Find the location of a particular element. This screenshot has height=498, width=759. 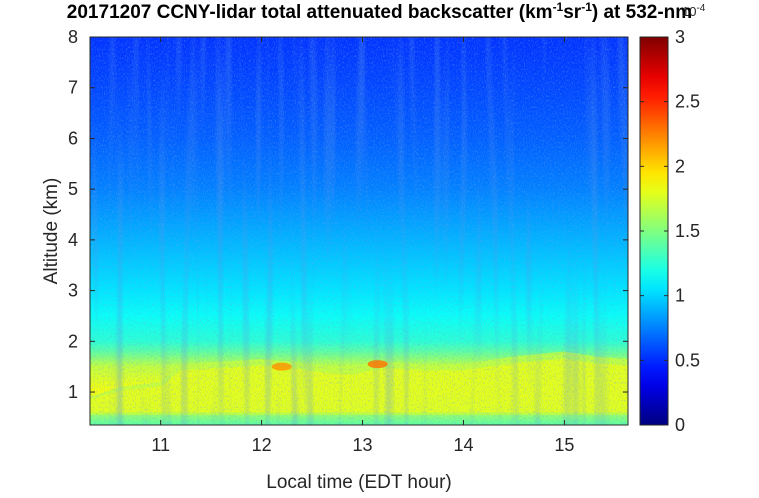

colorbar-scale-exponent: -4 is located at coordinates (701, 8).